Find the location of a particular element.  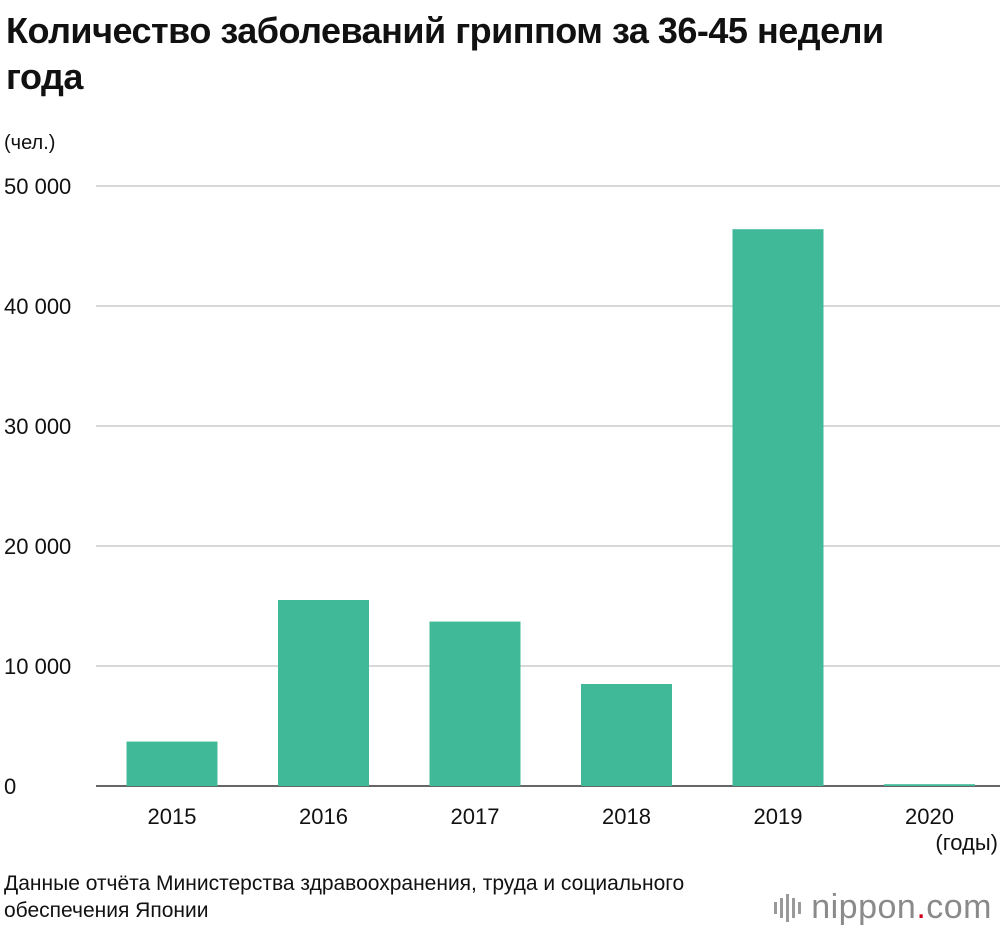

x-axis-unit: (годы) is located at coordinates (966, 842).